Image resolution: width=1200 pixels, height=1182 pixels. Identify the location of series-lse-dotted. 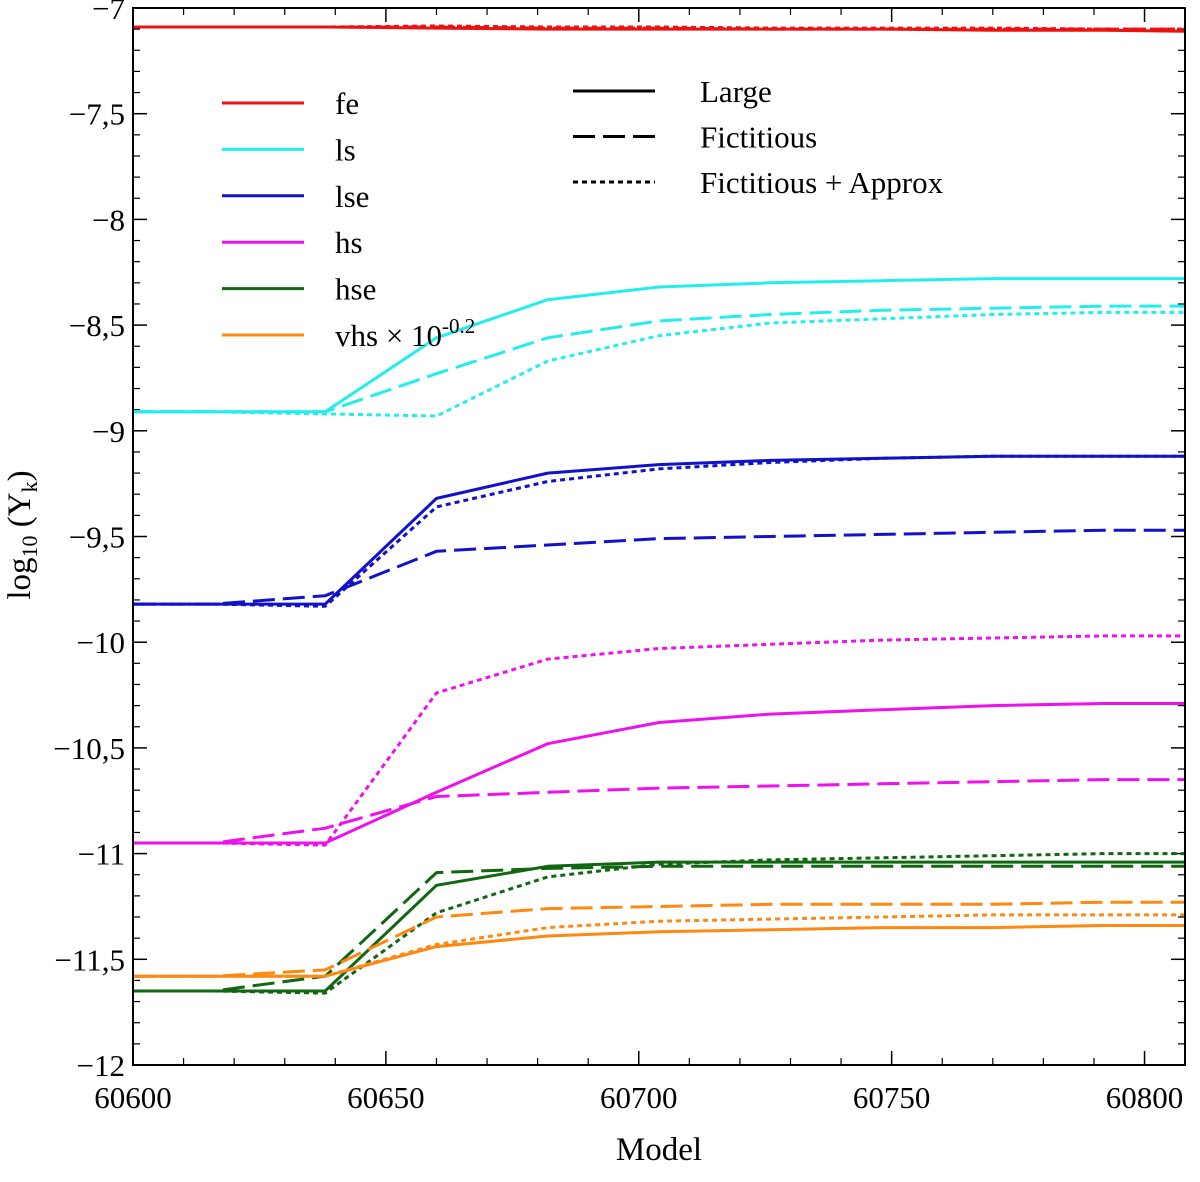
(659, 531).